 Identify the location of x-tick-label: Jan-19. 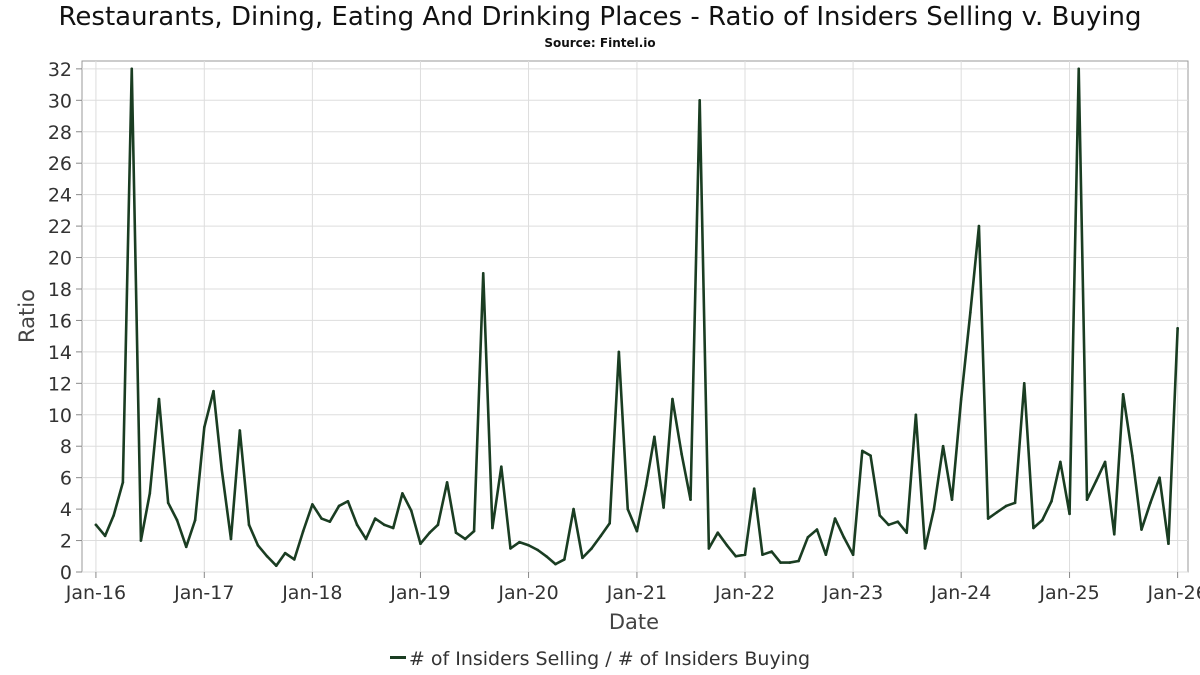
(419, 593).